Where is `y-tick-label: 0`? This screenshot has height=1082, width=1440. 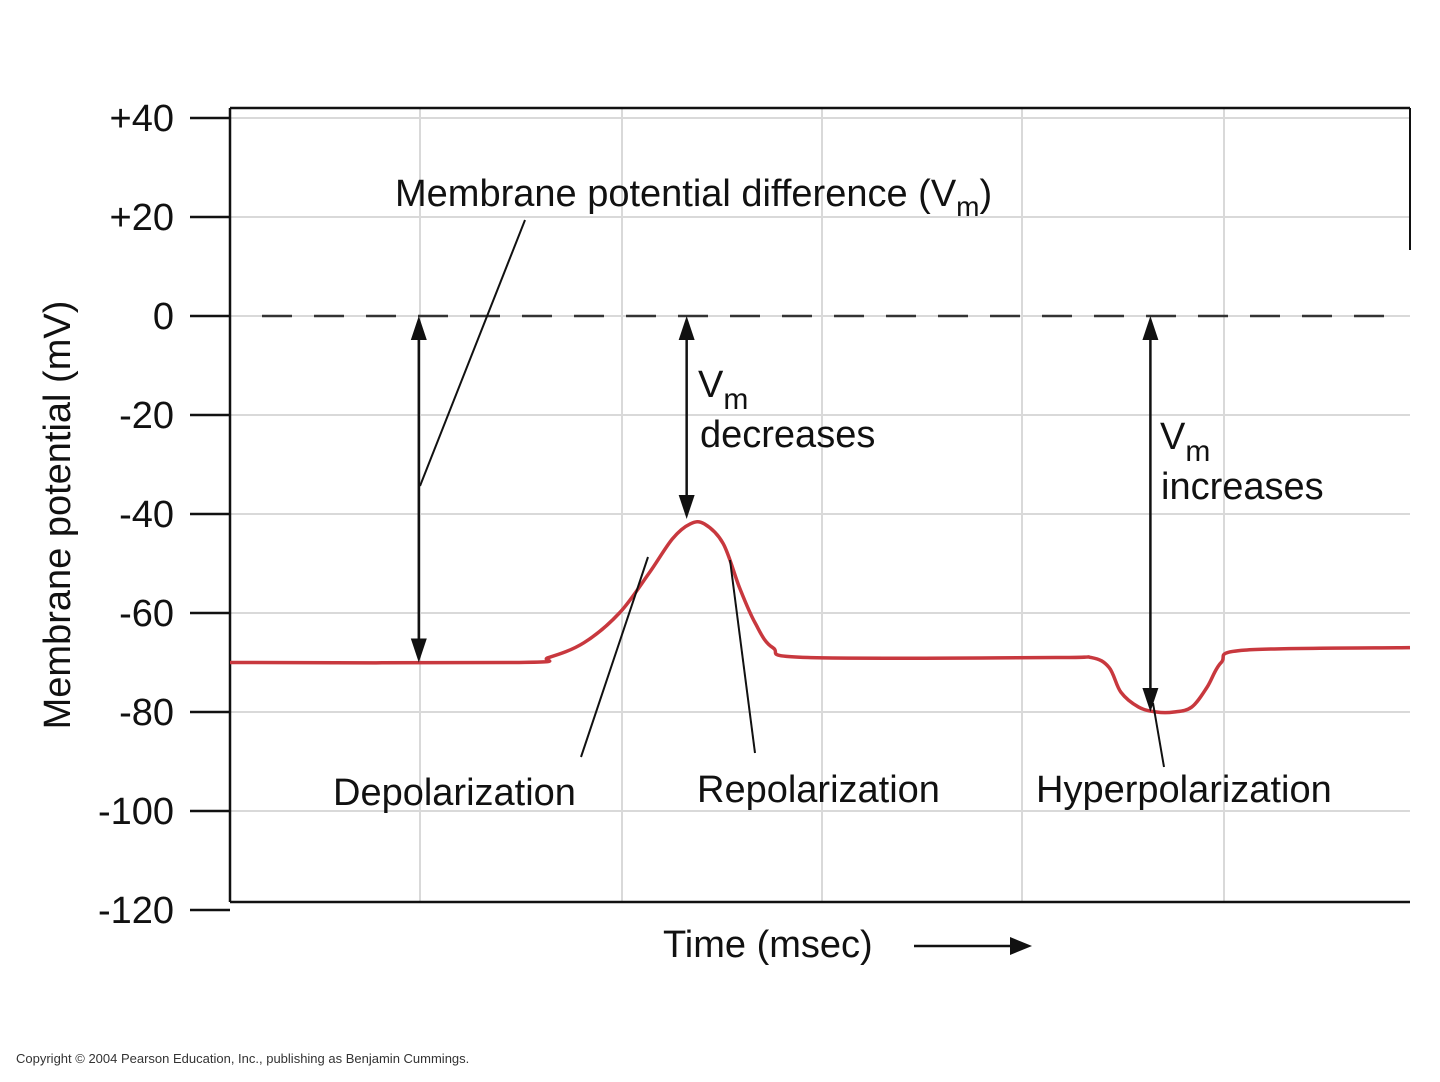 y-tick-label: 0 is located at coordinates (163, 317).